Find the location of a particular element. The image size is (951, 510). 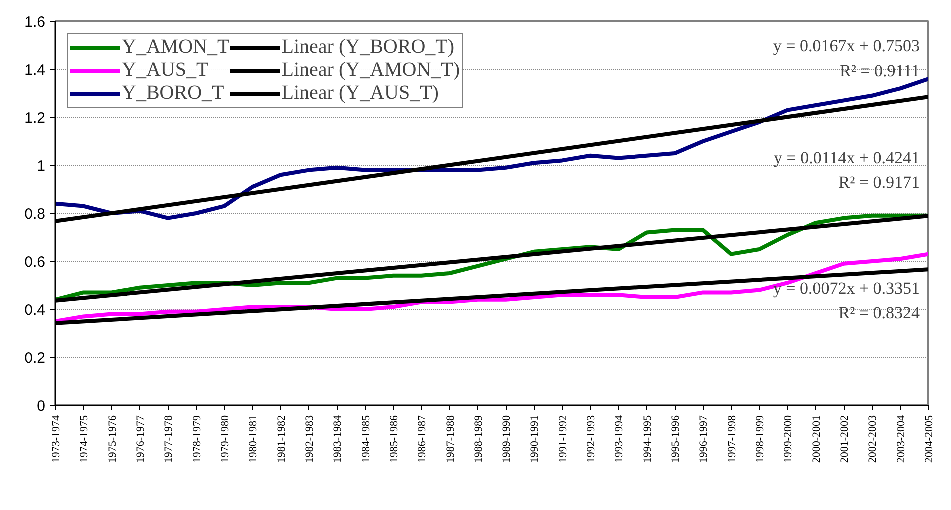

y-tick-label: 0.4 is located at coordinates (35, 310).